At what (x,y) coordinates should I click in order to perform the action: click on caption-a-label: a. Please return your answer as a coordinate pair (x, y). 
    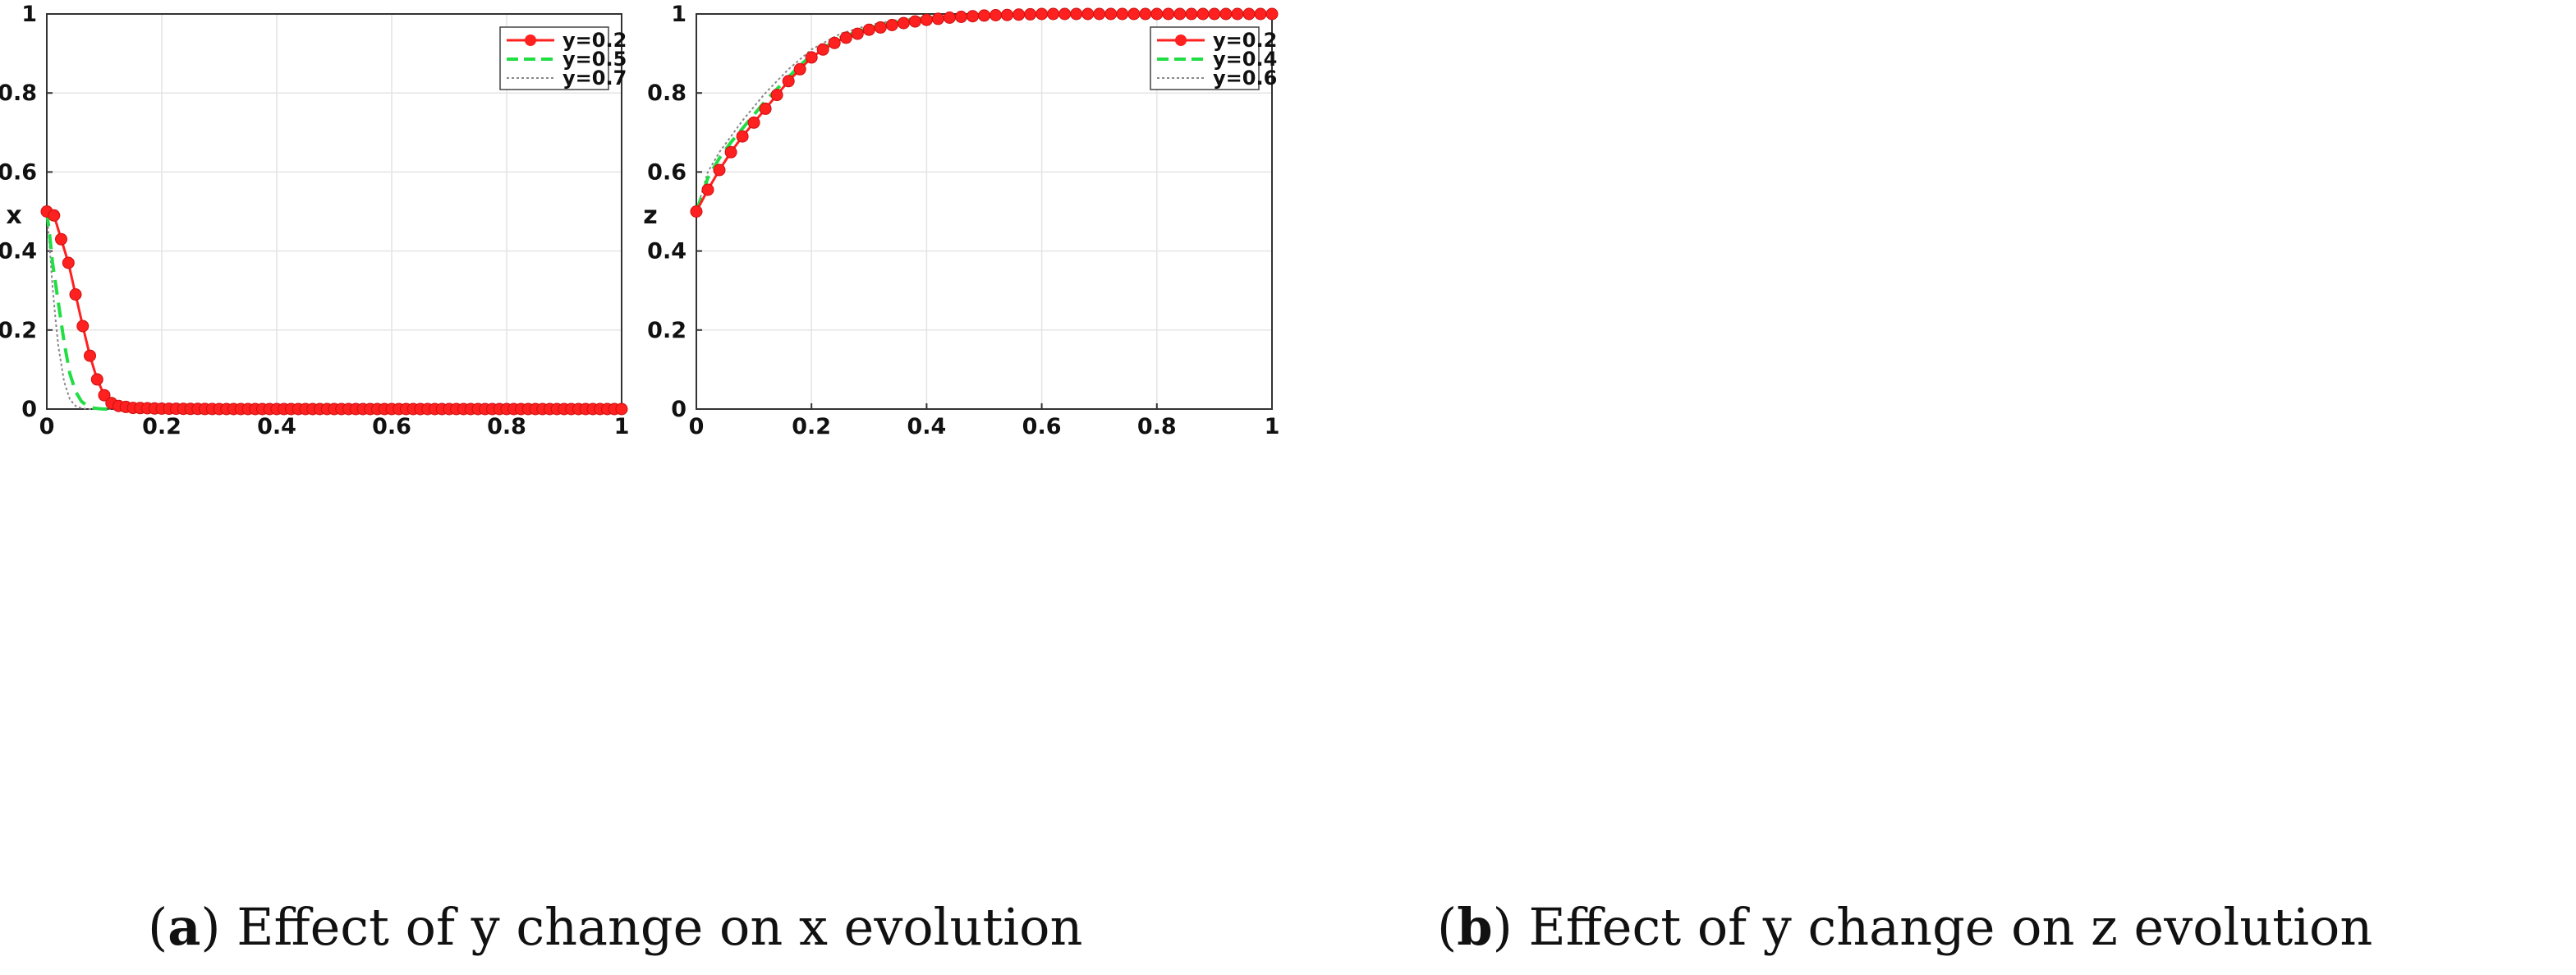
    Looking at the image, I should click on (184, 927).